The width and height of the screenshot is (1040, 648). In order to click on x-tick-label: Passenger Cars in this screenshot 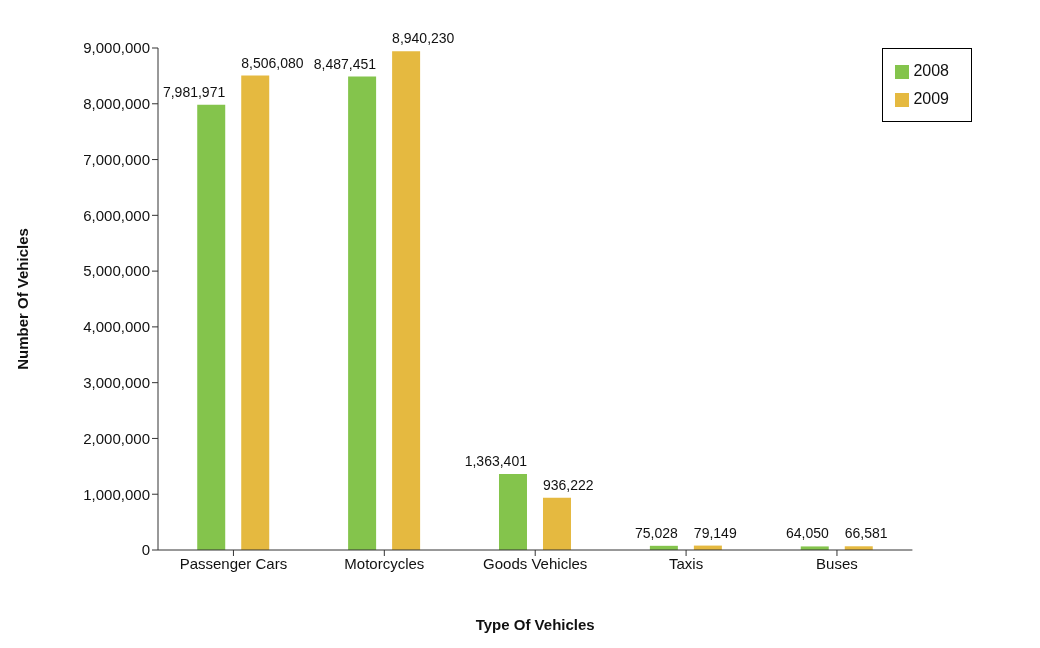, I will do `click(233, 563)`.